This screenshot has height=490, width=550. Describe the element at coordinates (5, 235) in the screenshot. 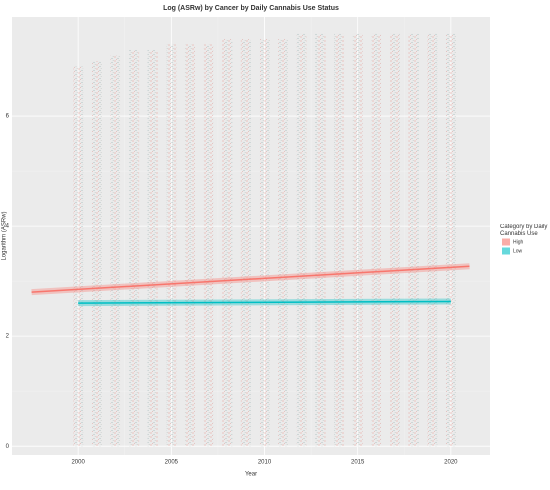

I see `y-axis-label: Logarithm (ASRw)` at that location.